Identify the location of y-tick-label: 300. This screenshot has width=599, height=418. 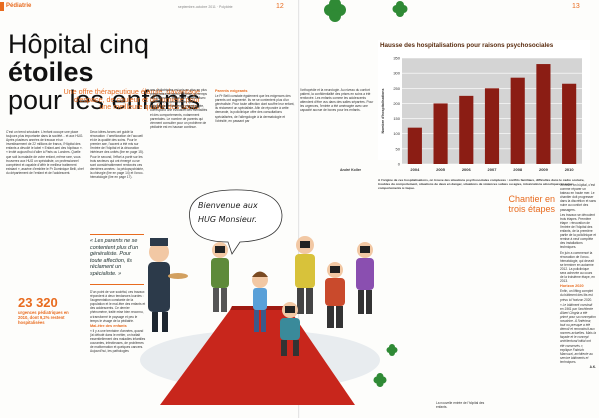
(396, 73).